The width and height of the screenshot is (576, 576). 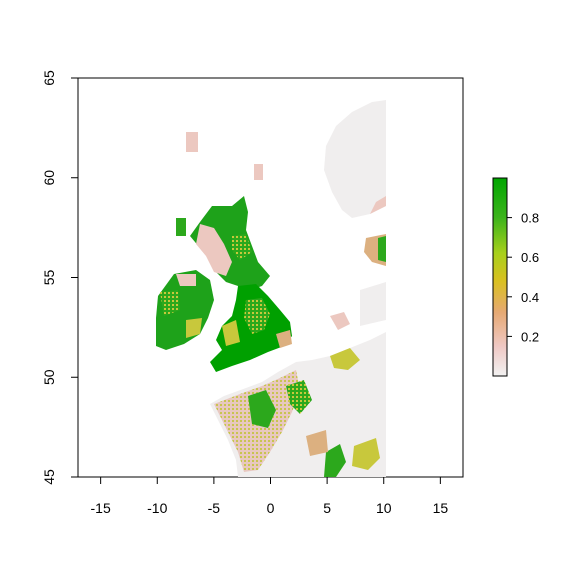 I want to click on x-axis: -15 -10 -5 0 5 10 15, so click(x=270, y=496).